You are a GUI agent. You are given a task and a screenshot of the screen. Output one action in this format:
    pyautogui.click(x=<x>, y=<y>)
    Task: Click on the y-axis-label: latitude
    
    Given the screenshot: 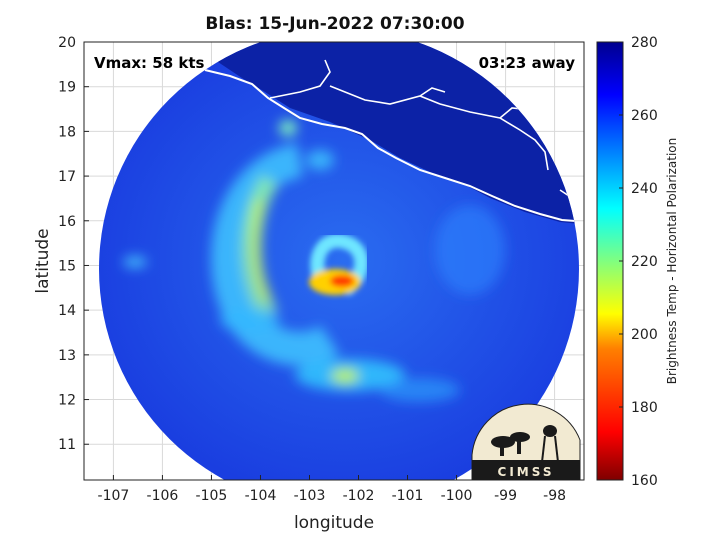 What is the action you would take?
    pyautogui.click(x=43, y=260)
    